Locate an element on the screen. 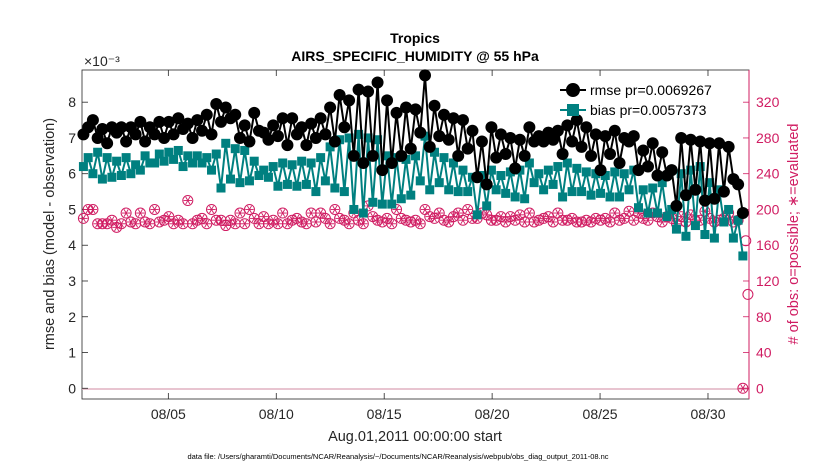  legend-rmse-marker is located at coordinates (573, 90).